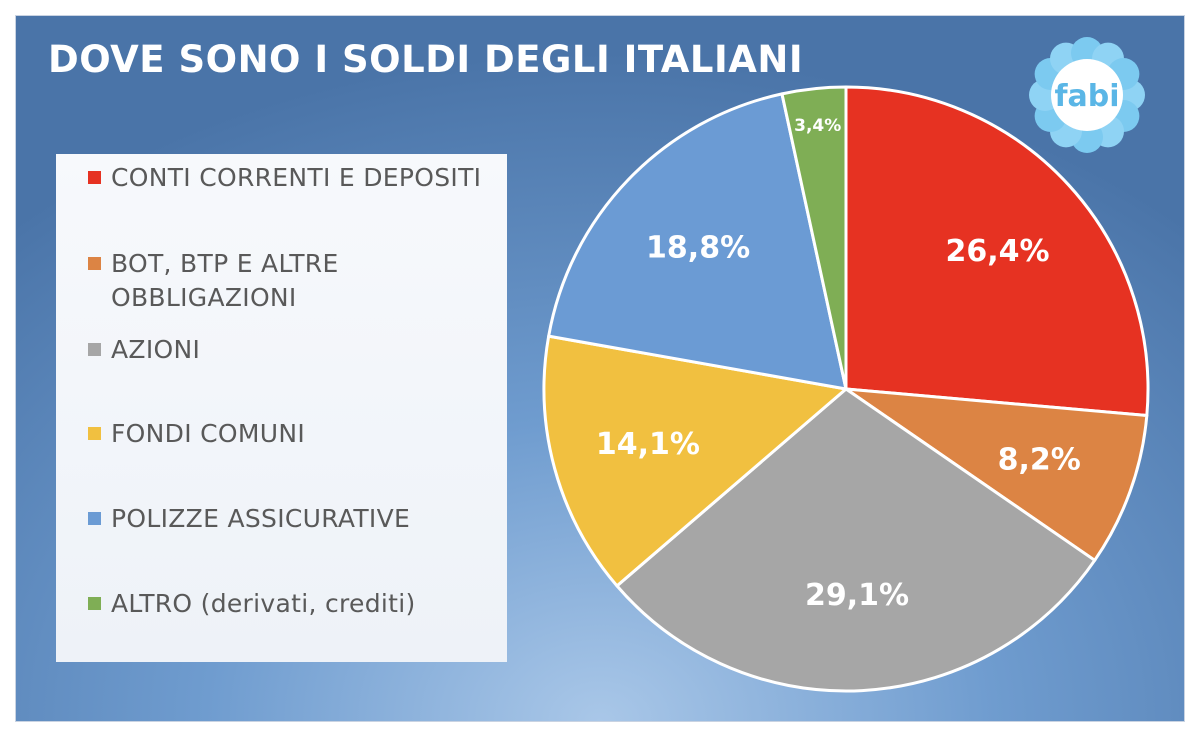  Describe the element at coordinates (208, 433) in the screenshot. I see `legend-label: FONDI COMUNI` at that location.